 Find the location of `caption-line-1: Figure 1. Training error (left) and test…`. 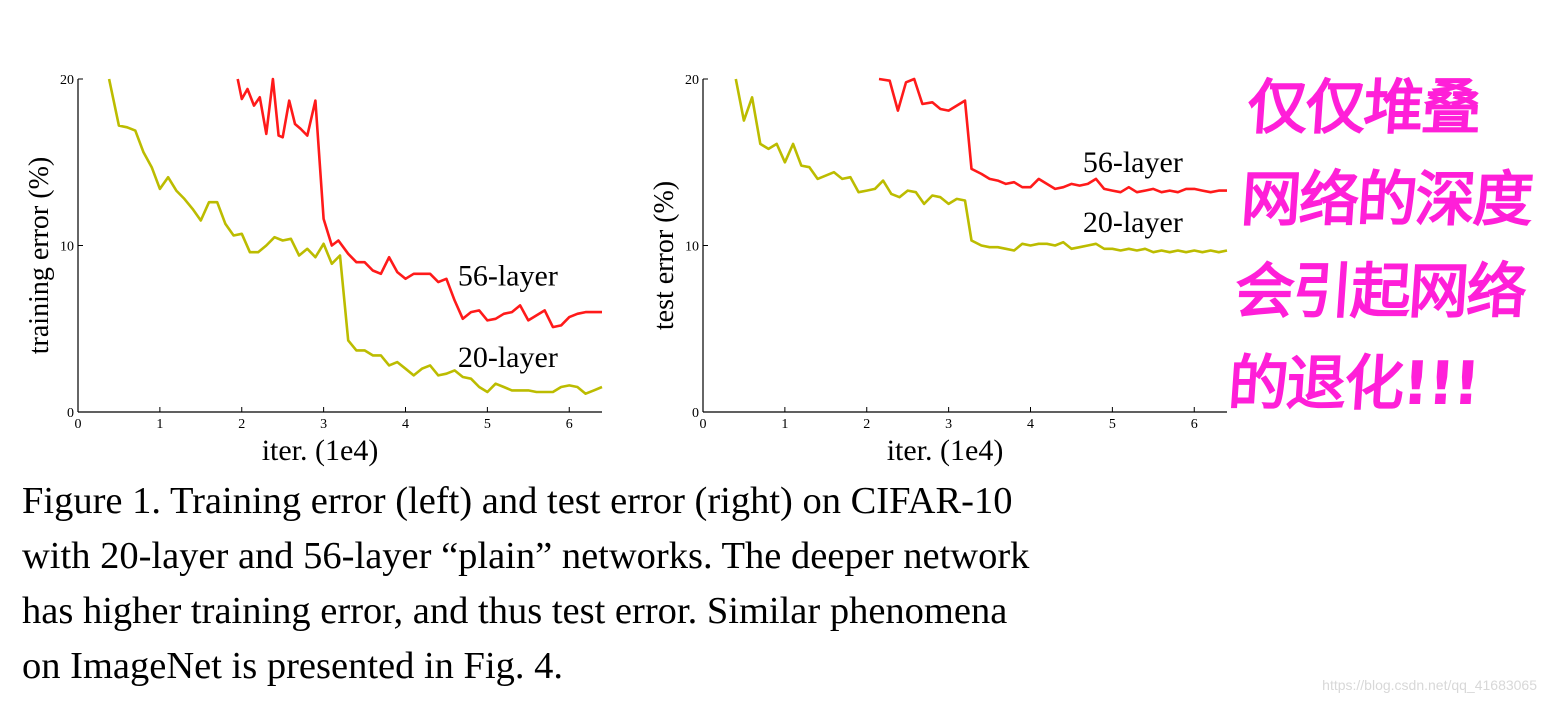

caption-line-1: Figure 1. Training error (left) and test… is located at coordinates (517, 501).